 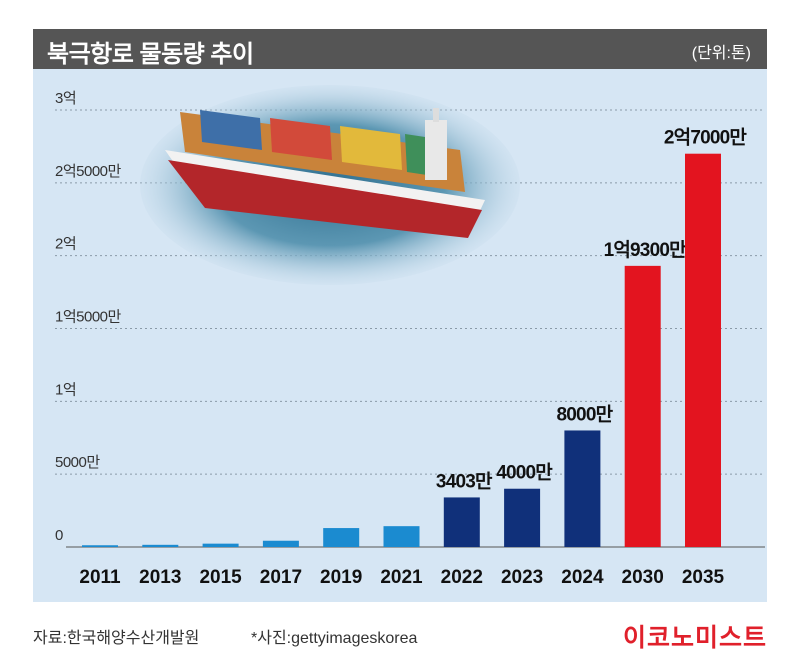 I want to click on data-label: 2억7000만, so click(x=706, y=138).